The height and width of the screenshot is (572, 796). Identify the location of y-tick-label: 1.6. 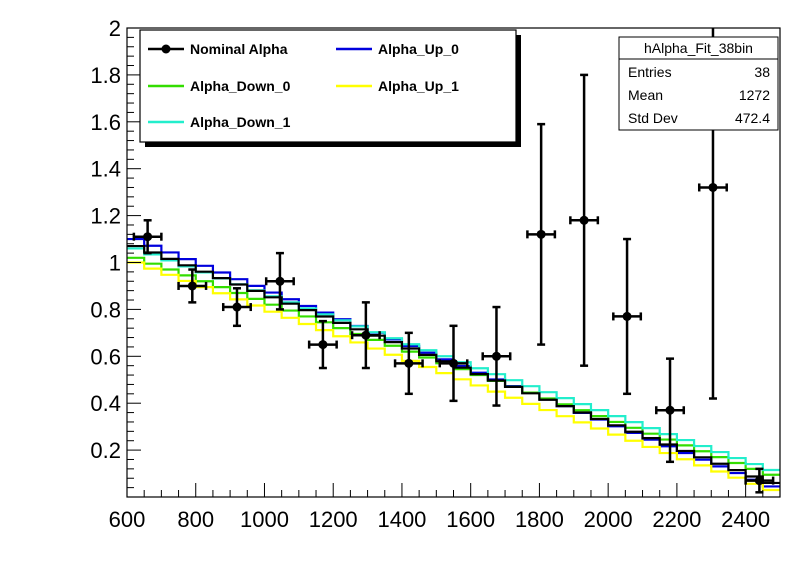
(105, 122).